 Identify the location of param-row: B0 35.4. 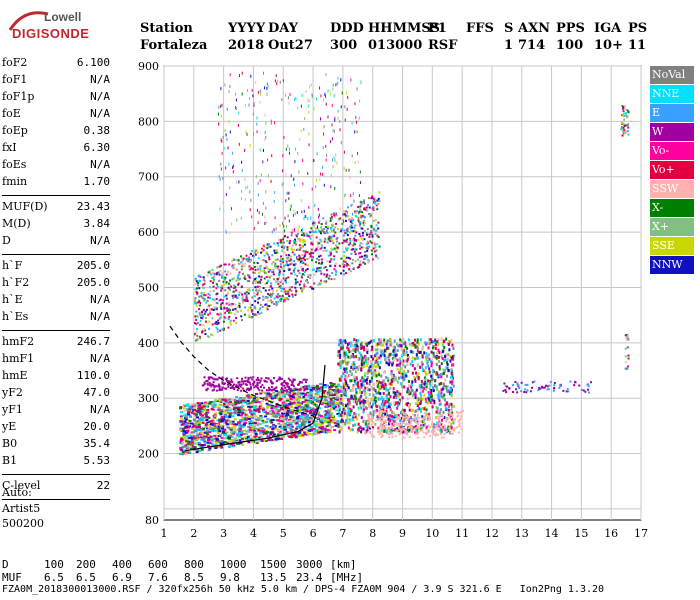
(56, 445).